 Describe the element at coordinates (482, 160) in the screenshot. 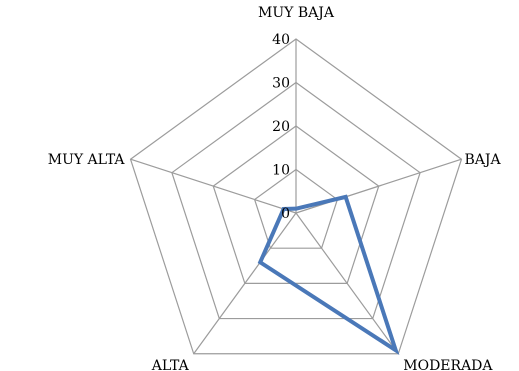

I see `category-label-baja: BAJA` at that location.